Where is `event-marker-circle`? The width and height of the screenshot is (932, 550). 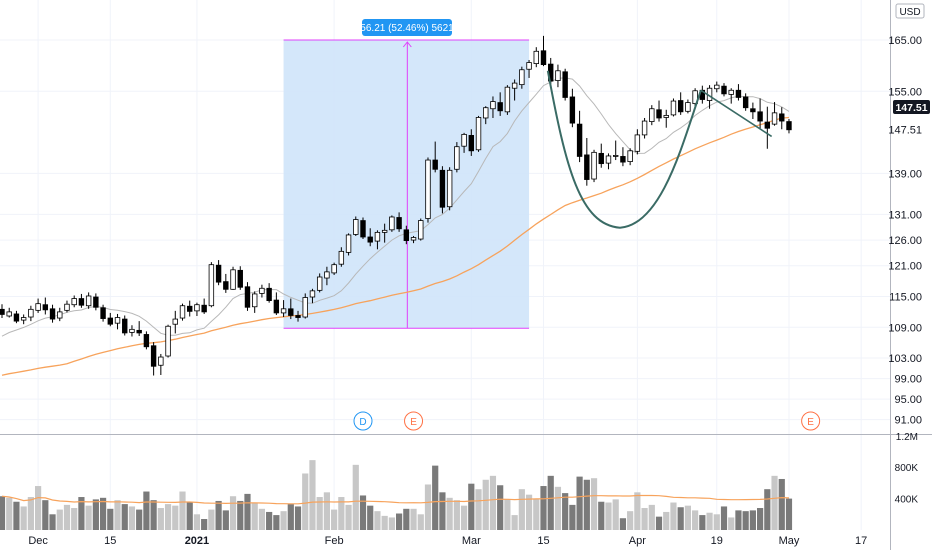 event-marker-circle is located at coordinates (811, 421).